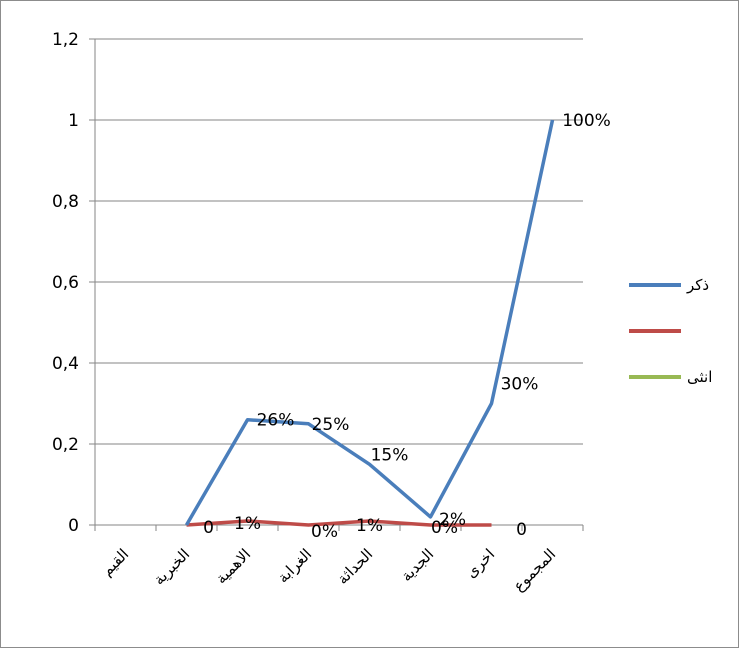 The width and height of the screenshot is (739, 649). Describe the element at coordinates (331, 425) in the screenshot. I see `data-label: 25%` at that location.